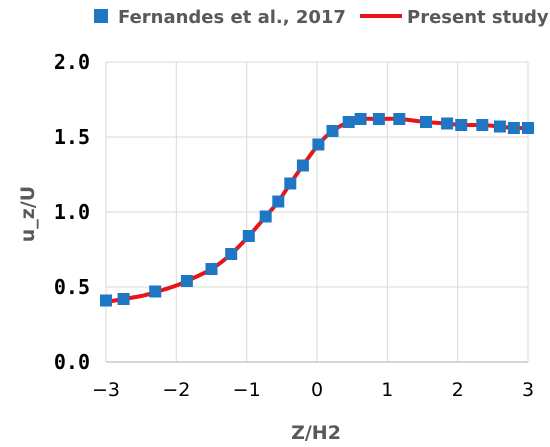  What do you see at coordinates (387, 390) in the screenshot?
I see `x-tick-label: 1` at bounding box center [387, 390].